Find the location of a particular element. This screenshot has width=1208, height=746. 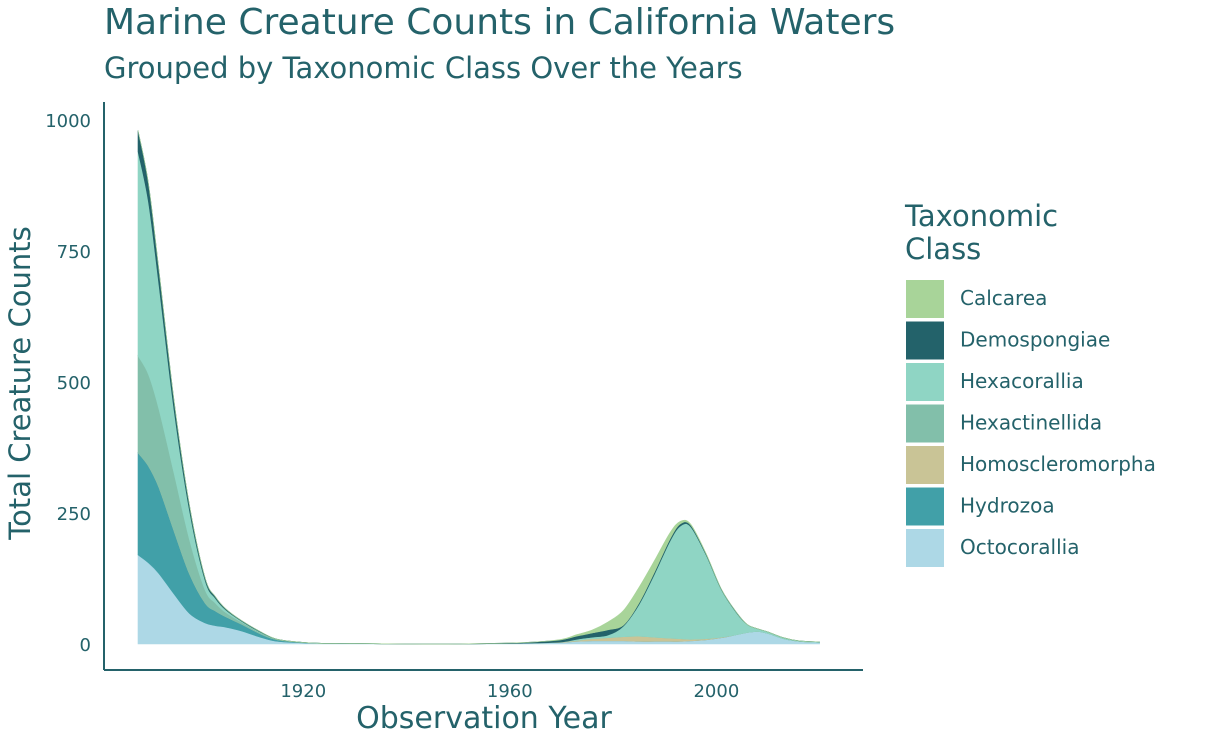

legend-swatch-calcarea is located at coordinates (925, 299).